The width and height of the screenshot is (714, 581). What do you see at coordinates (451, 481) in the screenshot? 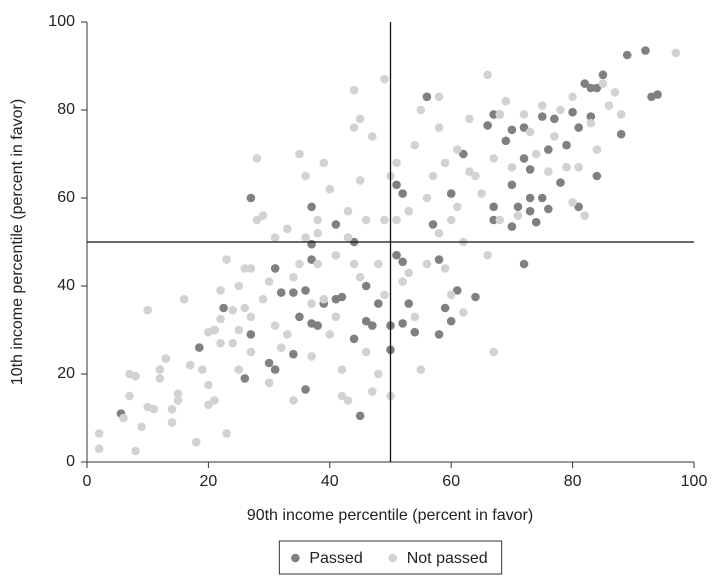
I see `x-tick-label: 60` at bounding box center [451, 481].